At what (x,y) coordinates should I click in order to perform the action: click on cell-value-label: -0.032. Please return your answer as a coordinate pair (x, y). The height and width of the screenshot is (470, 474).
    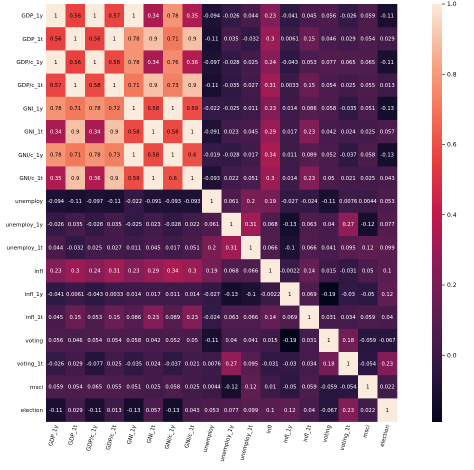
    Looking at the image, I should click on (75, 248).